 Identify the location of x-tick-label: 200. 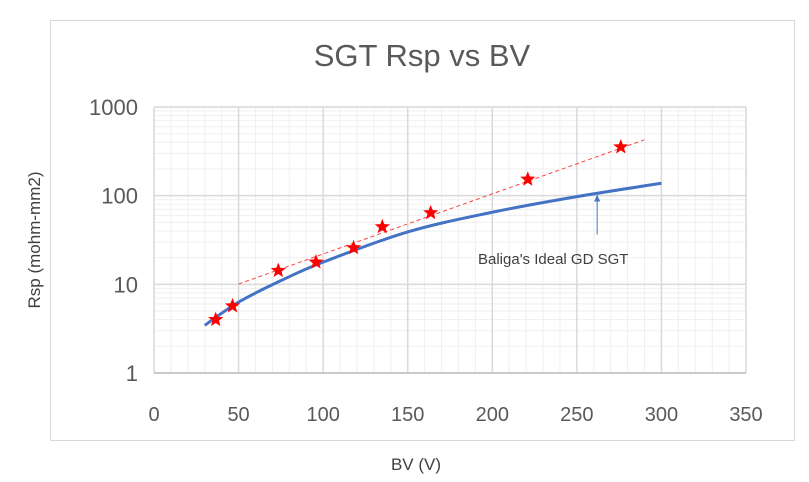
(492, 415).